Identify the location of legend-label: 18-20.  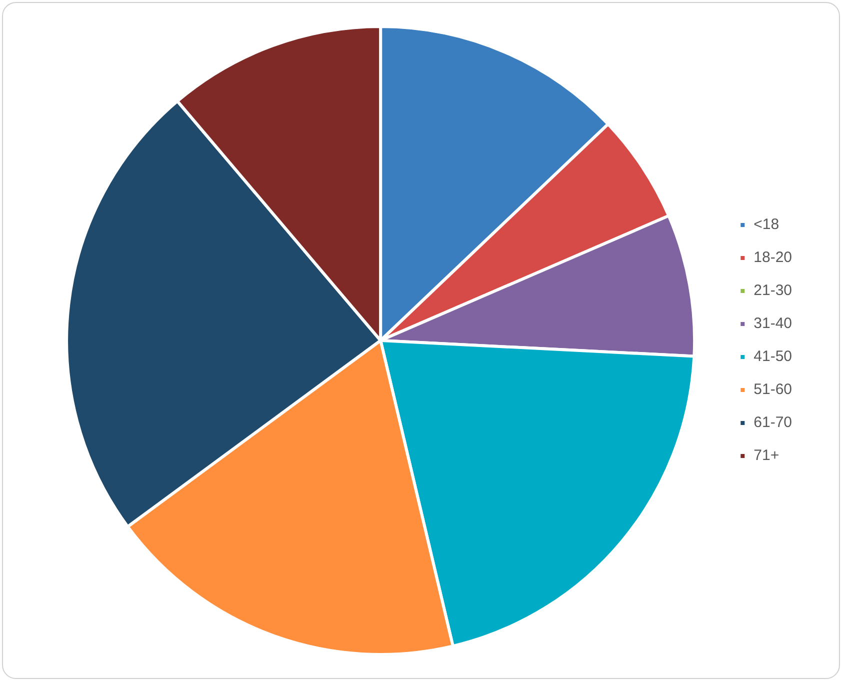
(773, 257).